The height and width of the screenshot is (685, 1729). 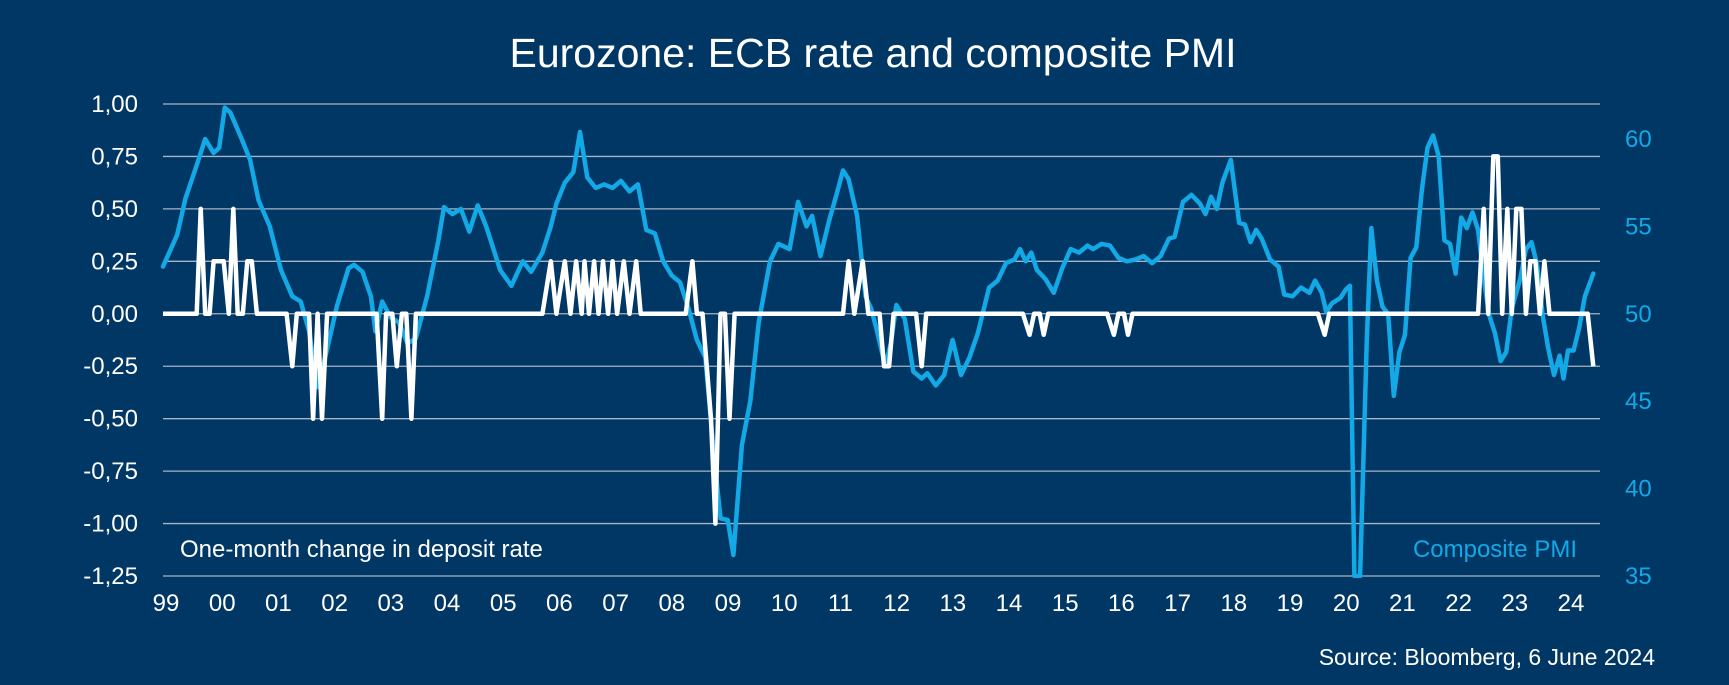 What do you see at coordinates (1638, 358) in the screenshot?
I see `right-axis-tick-labels: 60 55 50 45 40 35` at bounding box center [1638, 358].